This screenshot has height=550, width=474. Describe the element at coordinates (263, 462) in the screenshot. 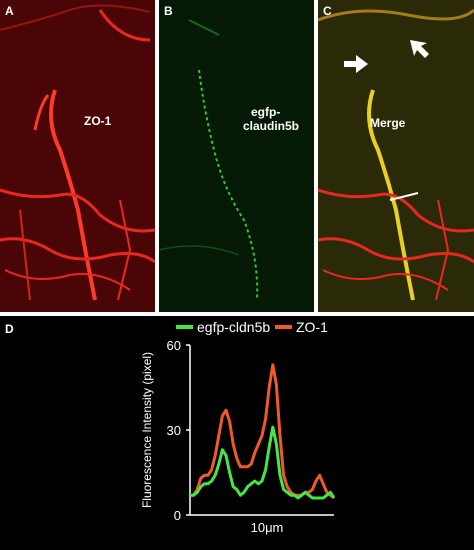

I see `series-line-egfp-cldn5b` at that location.